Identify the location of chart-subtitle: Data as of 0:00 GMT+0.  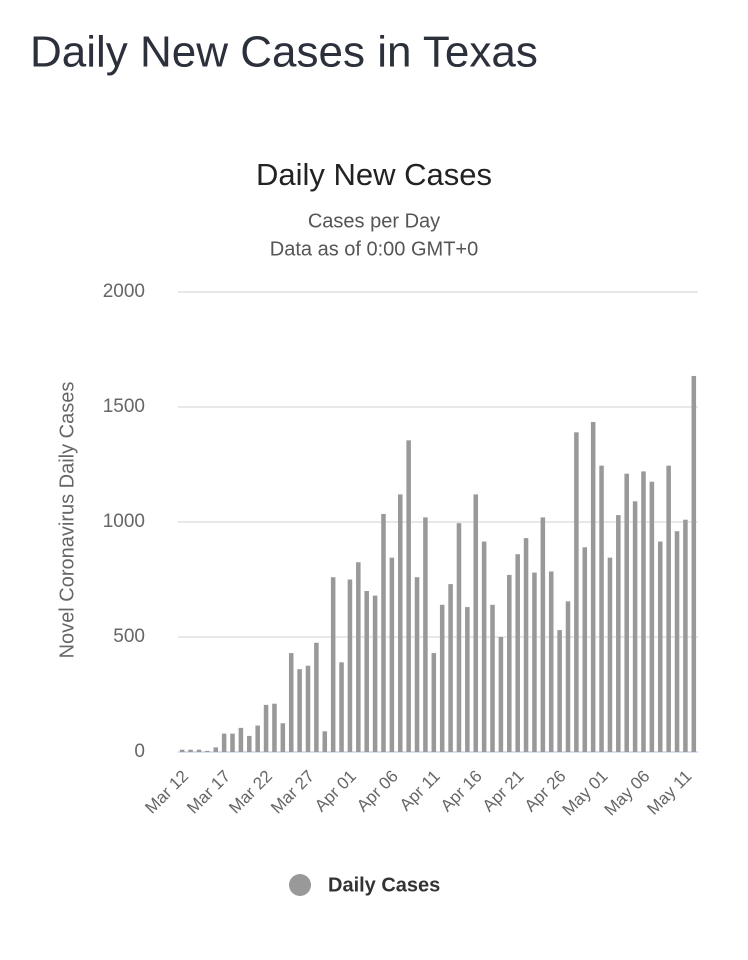
(374, 249).